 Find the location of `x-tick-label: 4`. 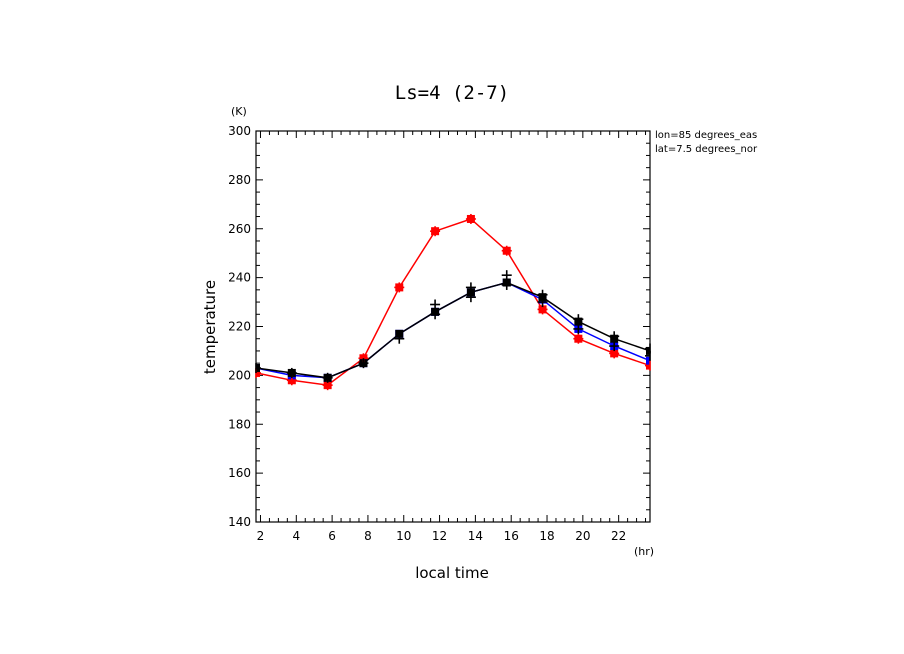

x-tick-label: 4 is located at coordinates (296, 536).